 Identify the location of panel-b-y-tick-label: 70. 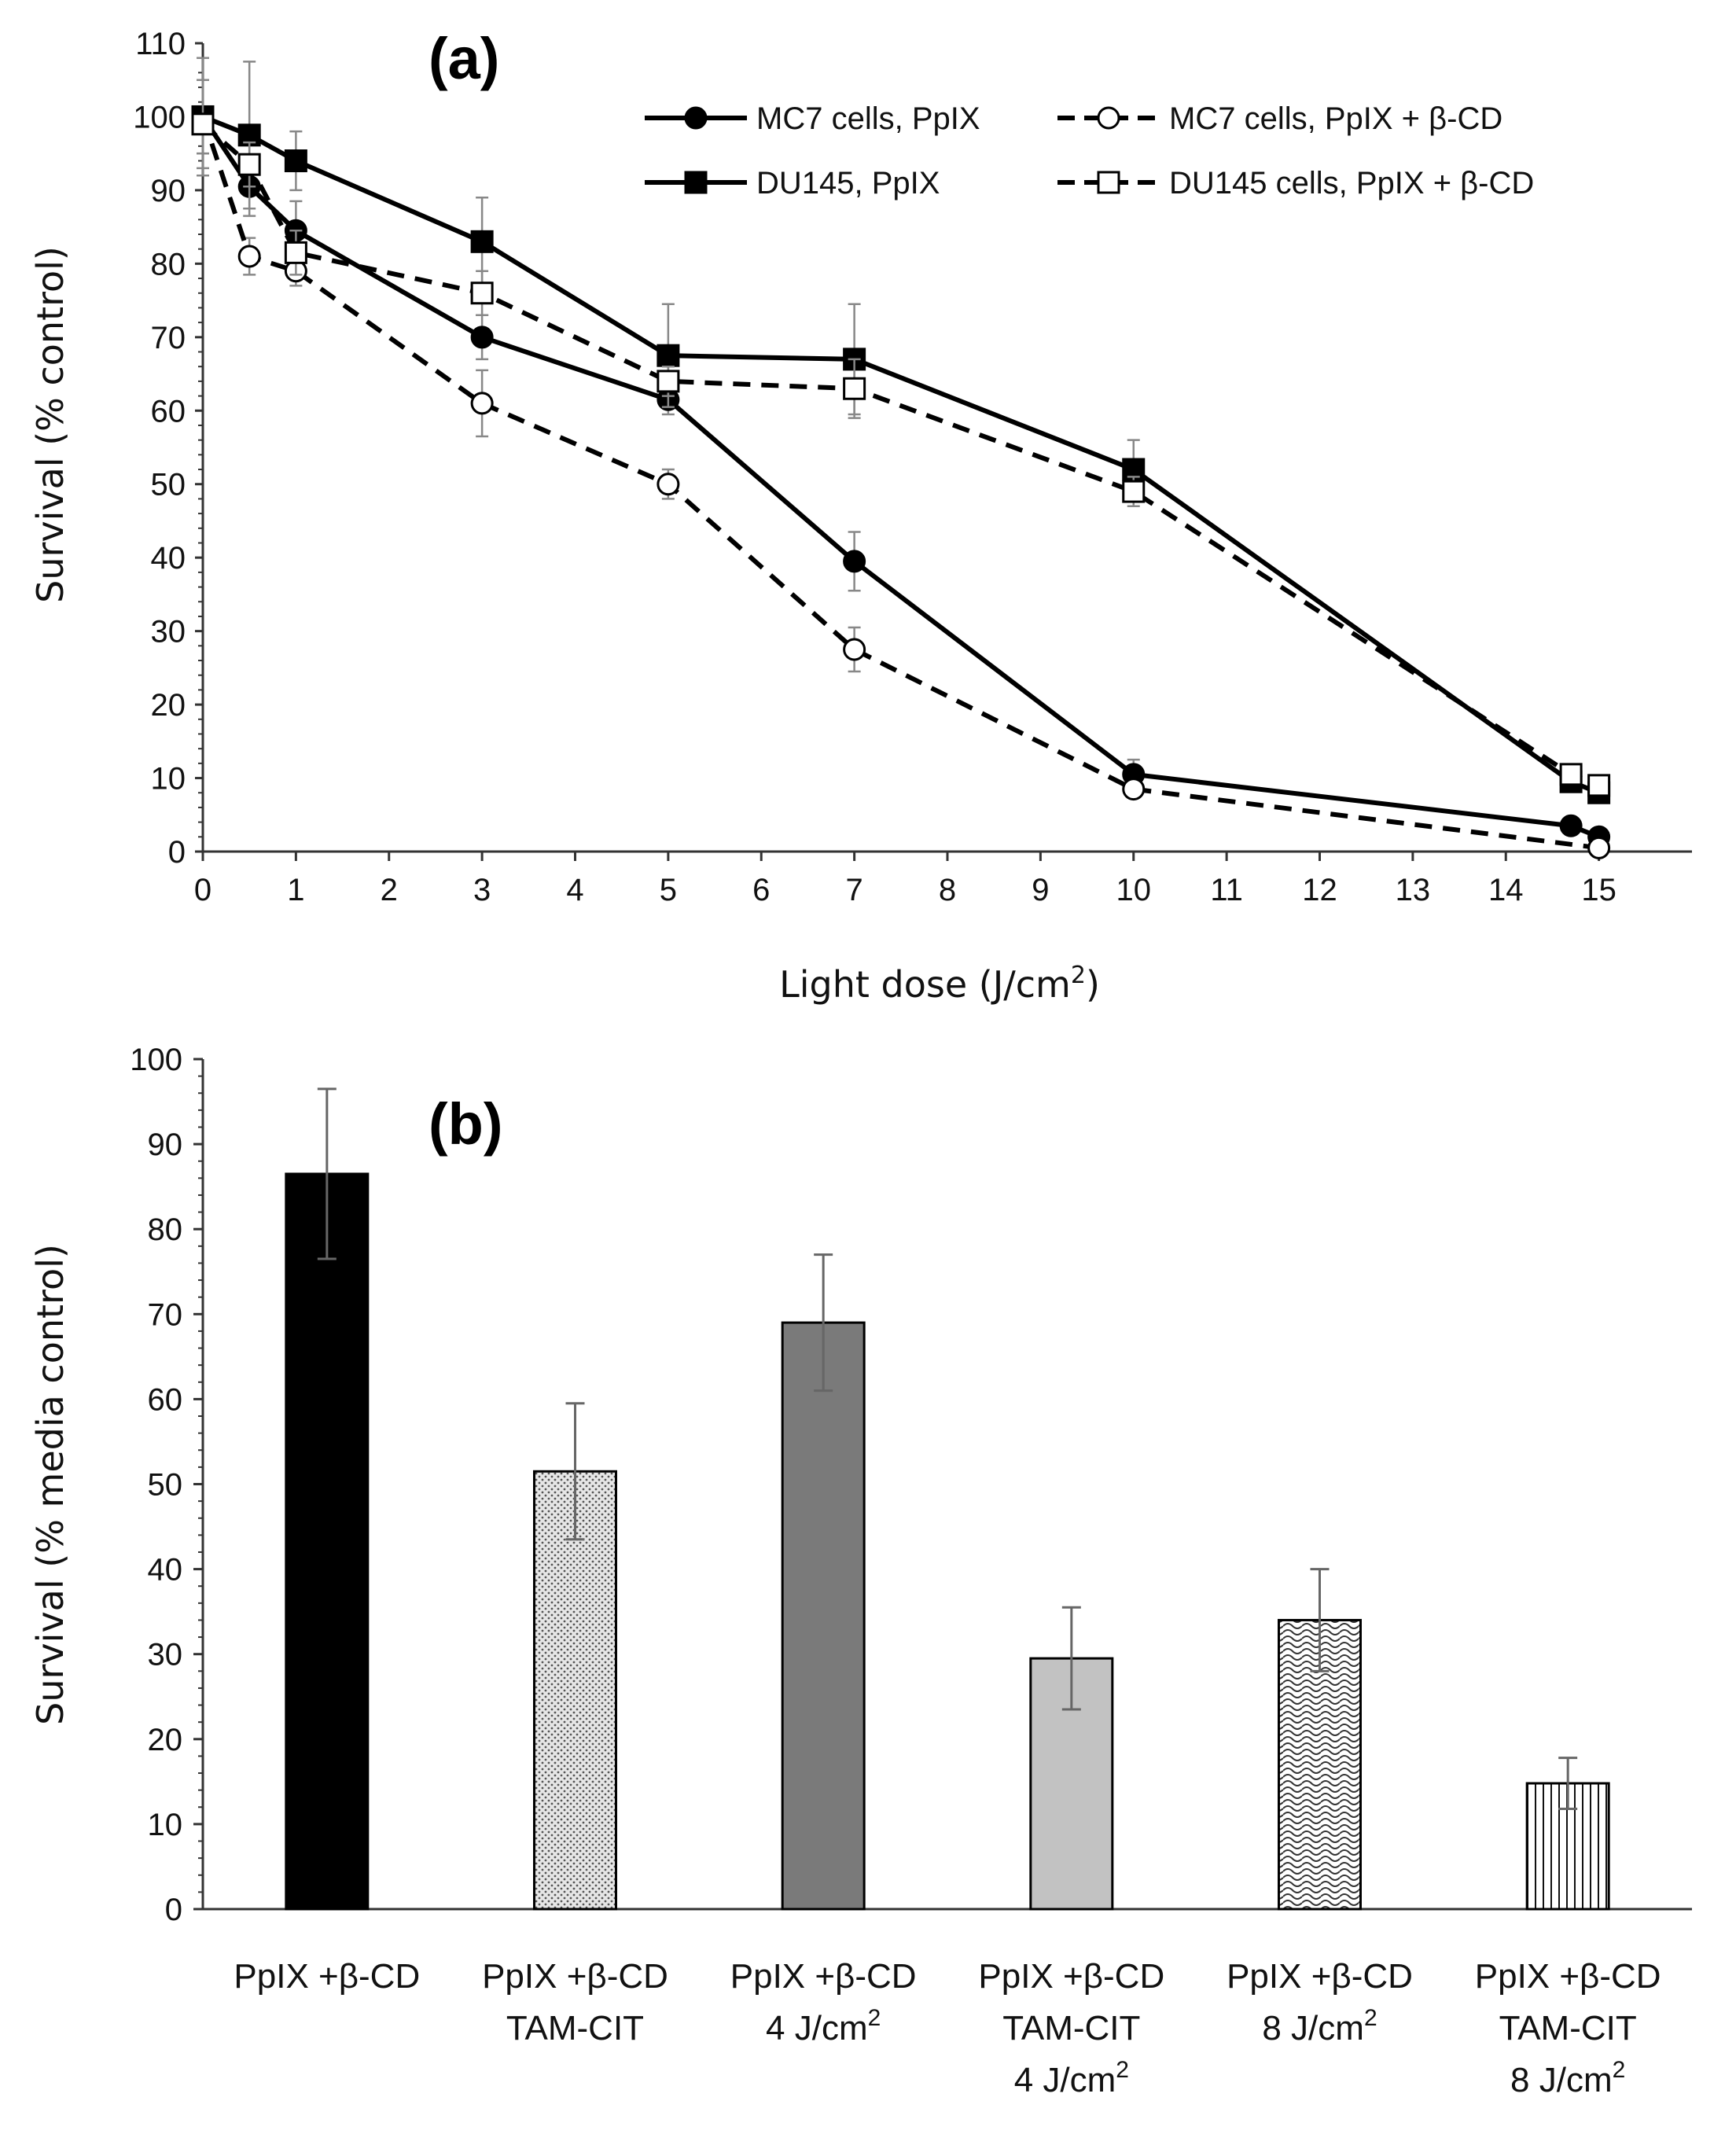
(166, 1314).